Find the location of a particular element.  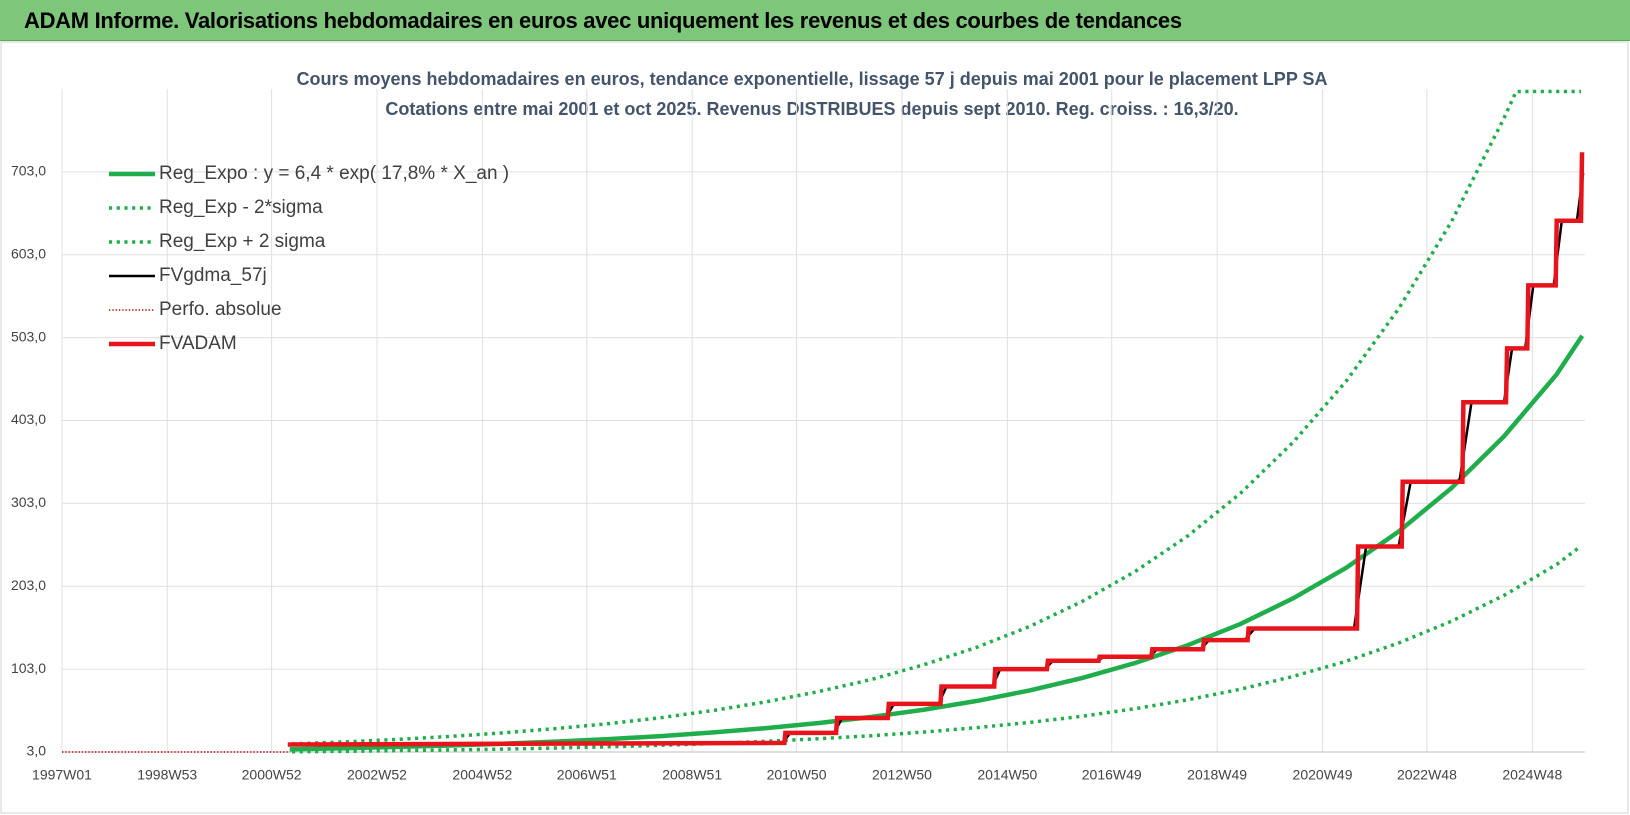

x-tick-label: 2020W49 is located at coordinates (1323, 775).